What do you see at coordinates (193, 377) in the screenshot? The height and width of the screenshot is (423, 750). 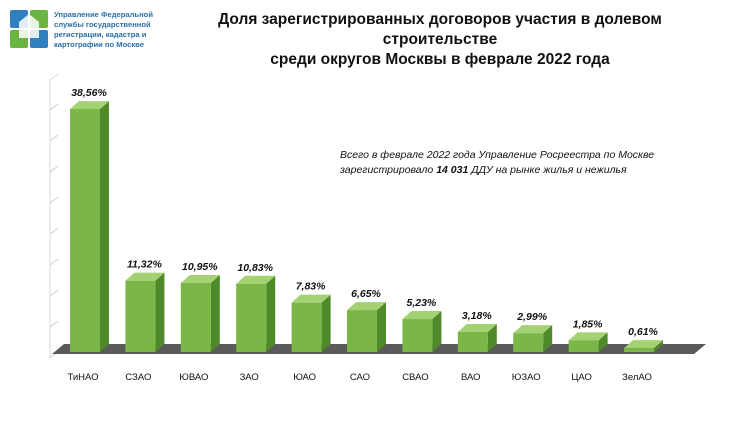 I see `x-tick-label: ЮВАО` at bounding box center [193, 377].